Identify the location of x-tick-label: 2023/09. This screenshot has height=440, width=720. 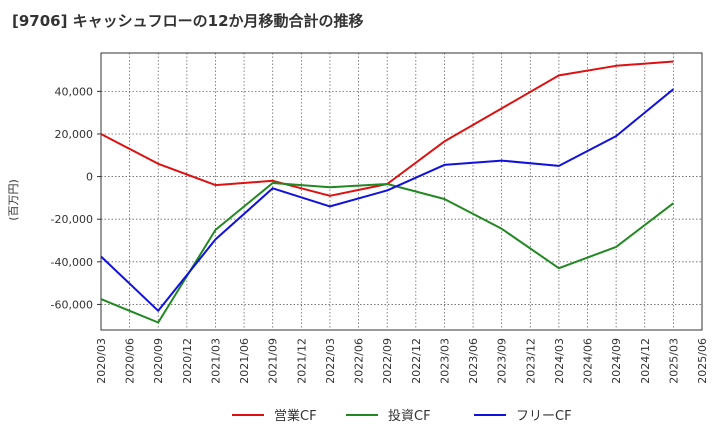
(502, 361).